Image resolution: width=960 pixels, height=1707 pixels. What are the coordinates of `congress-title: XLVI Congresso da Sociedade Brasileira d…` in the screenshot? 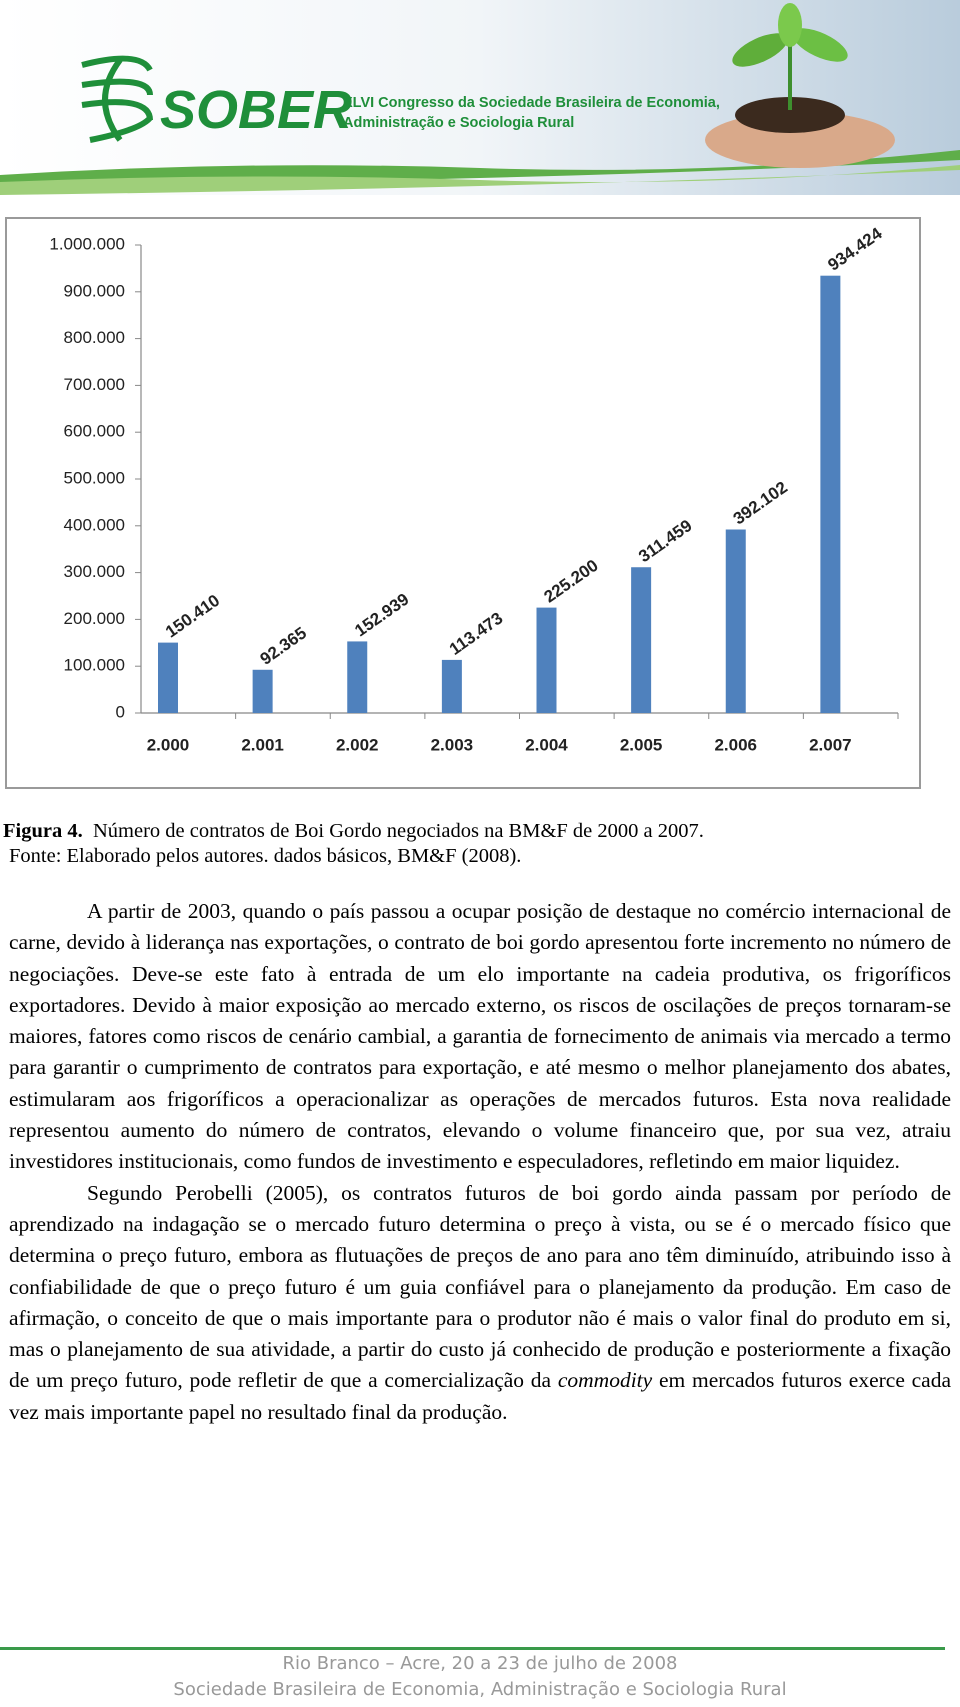 It's located at (531, 103).